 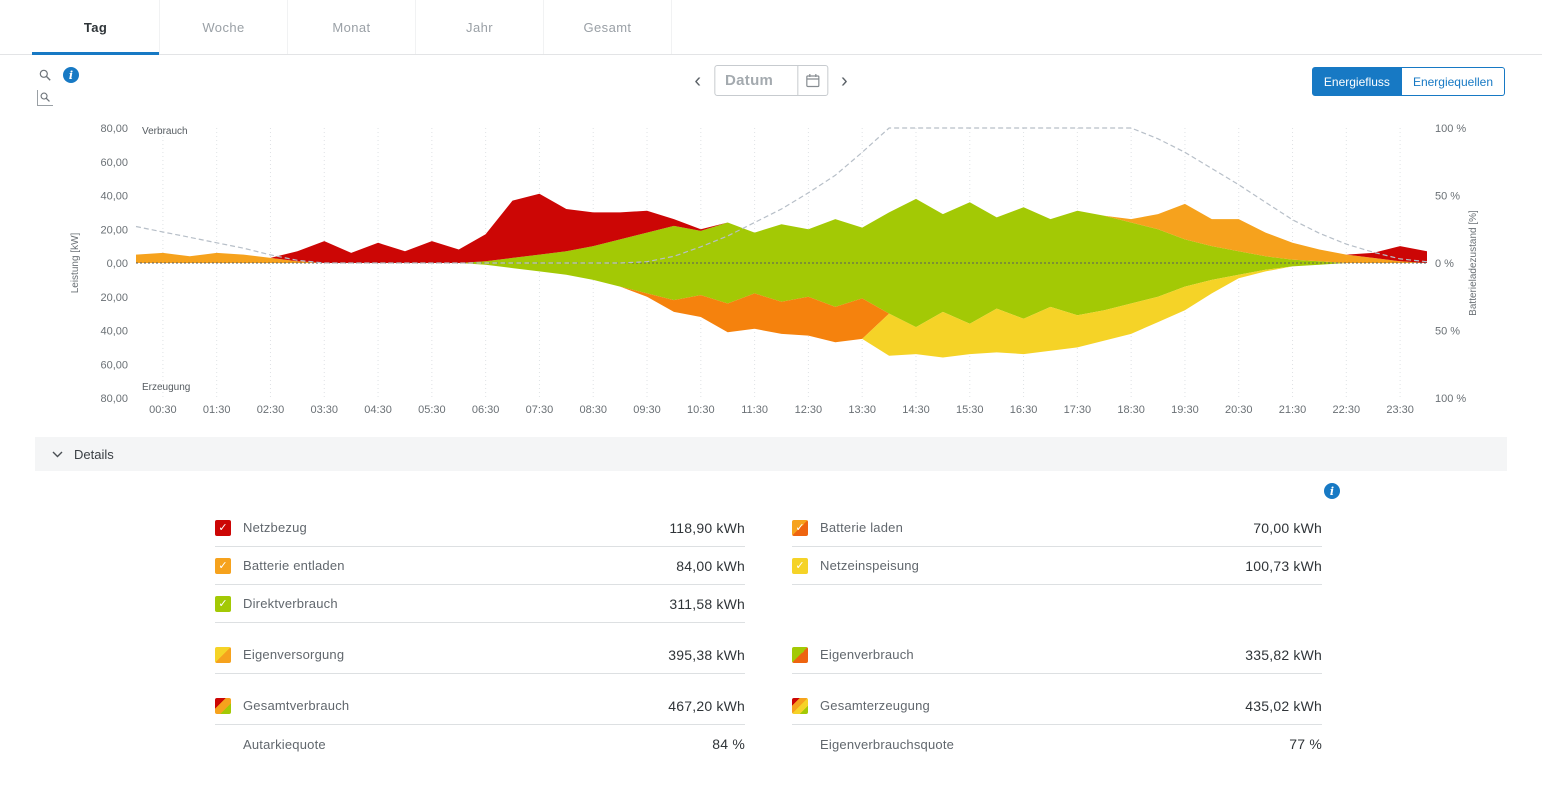 I want to click on date-navigation: ‹ Datum ›, so click(x=770, y=80).